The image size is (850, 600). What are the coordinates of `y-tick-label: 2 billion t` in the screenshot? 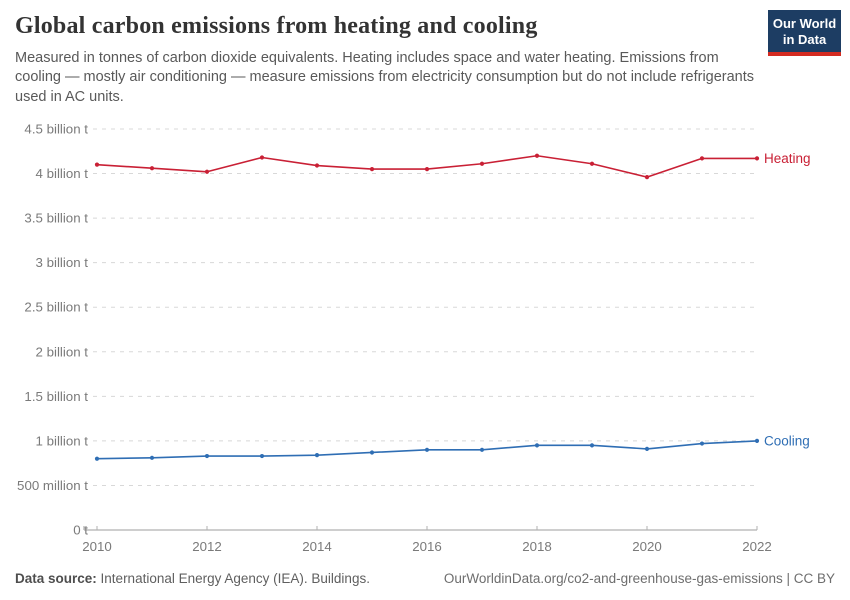 It's located at (62, 351).